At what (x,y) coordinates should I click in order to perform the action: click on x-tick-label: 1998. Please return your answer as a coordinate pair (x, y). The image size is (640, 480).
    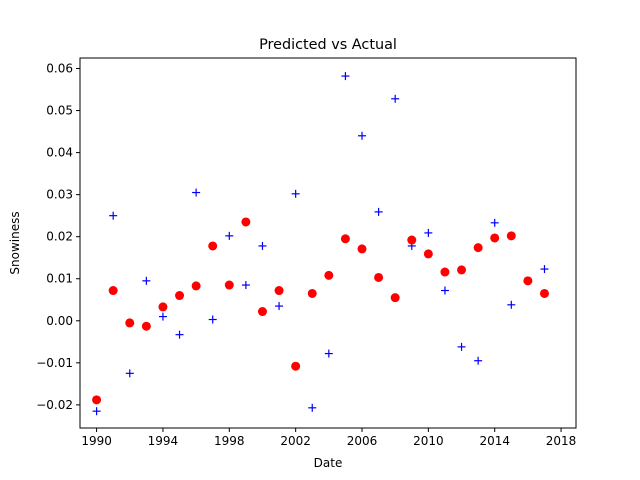
    Looking at the image, I should click on (229, 441).